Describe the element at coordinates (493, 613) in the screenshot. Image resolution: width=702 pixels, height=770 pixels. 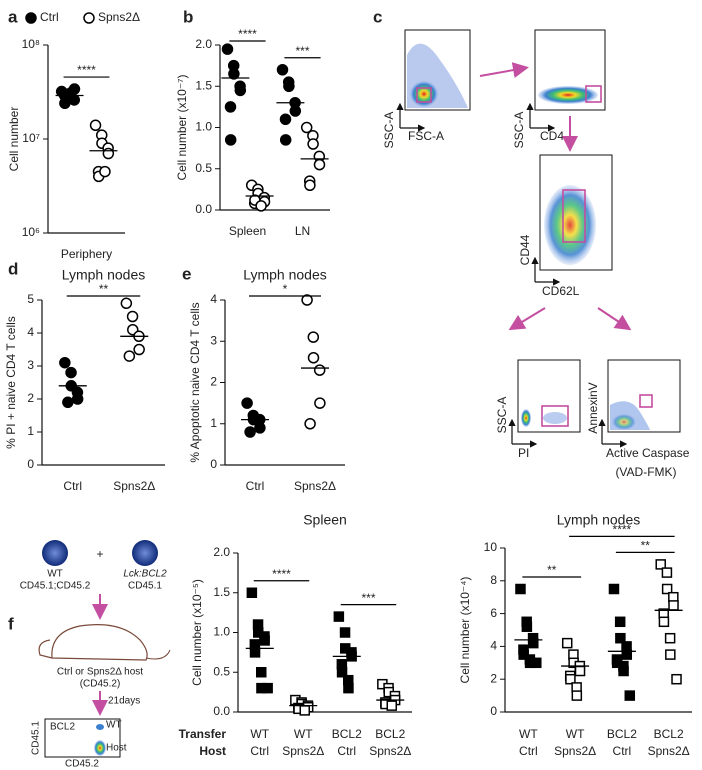
I see `y-tick-label: 6` at that location.